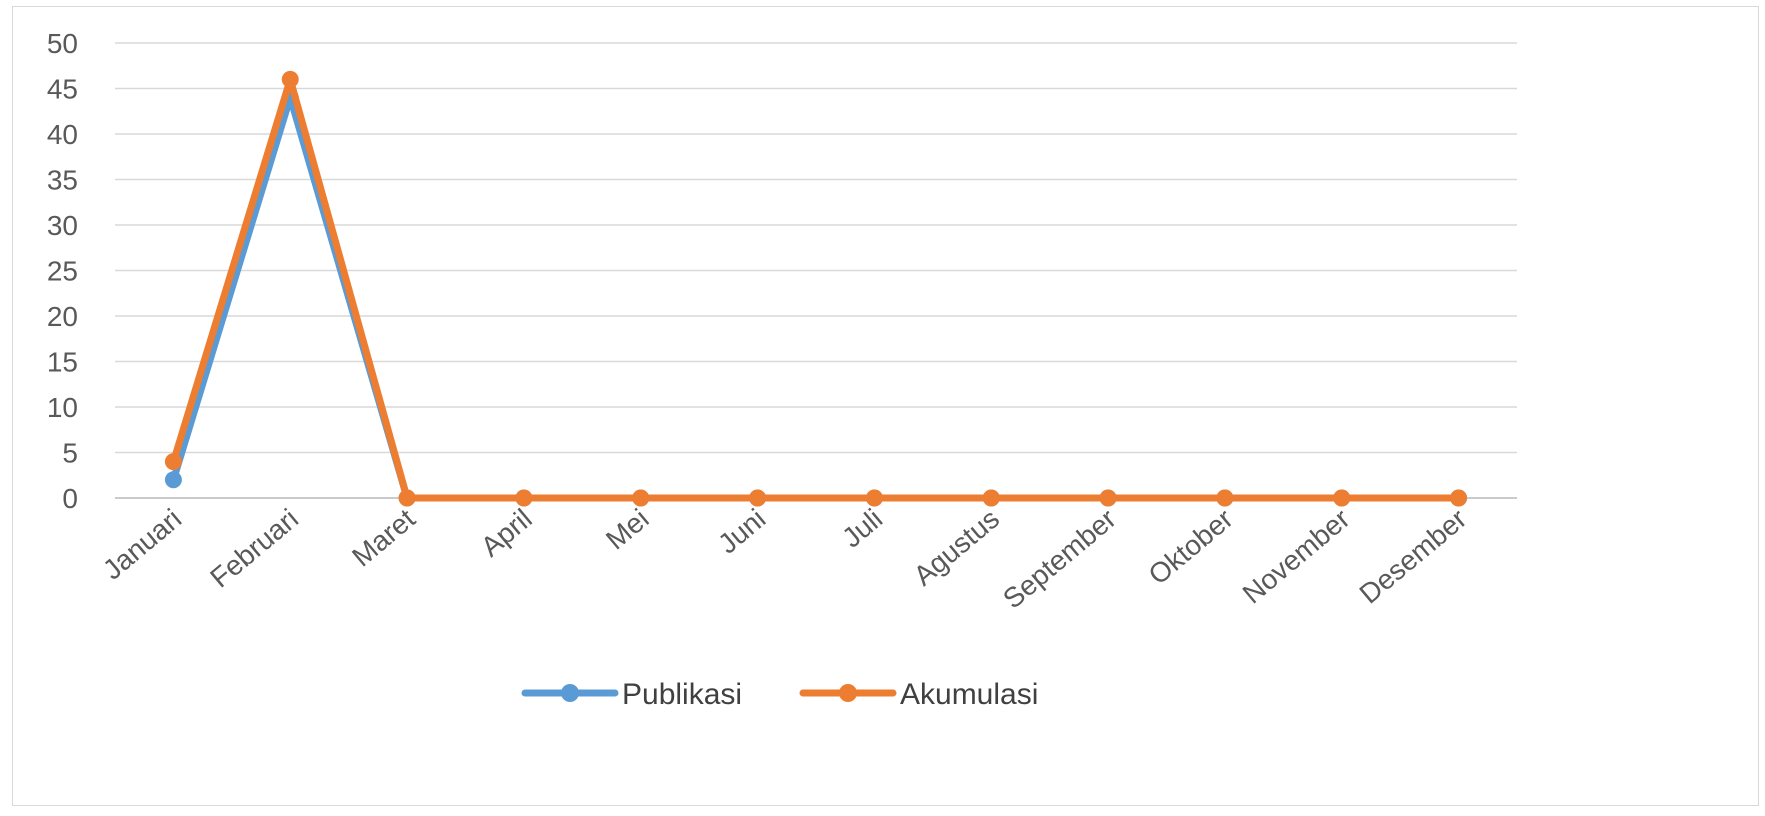 This screenshot has height=816, width=1765. What do you see at coordinates (62, 407) in the screenshot?
I see `y-tick-label: 10` at bounding box center [62, 407].